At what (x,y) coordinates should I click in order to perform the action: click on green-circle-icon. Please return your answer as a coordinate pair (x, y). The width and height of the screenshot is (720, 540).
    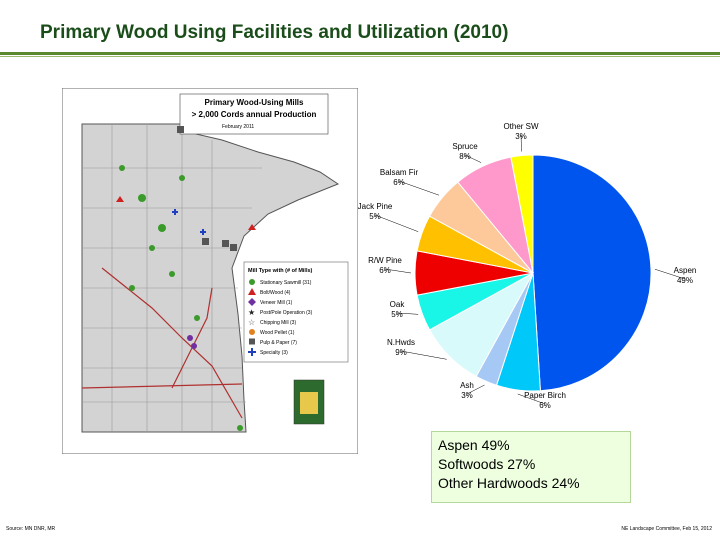
    Looking at the image, I should click on (252, 282).